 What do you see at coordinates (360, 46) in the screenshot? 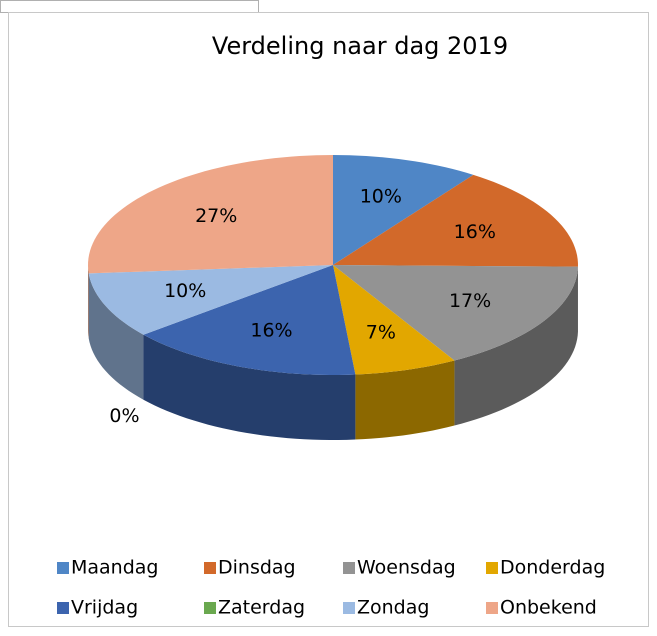
I see `chart-title: Verdeling naar dag 2019` at bounding box center [360, 46].